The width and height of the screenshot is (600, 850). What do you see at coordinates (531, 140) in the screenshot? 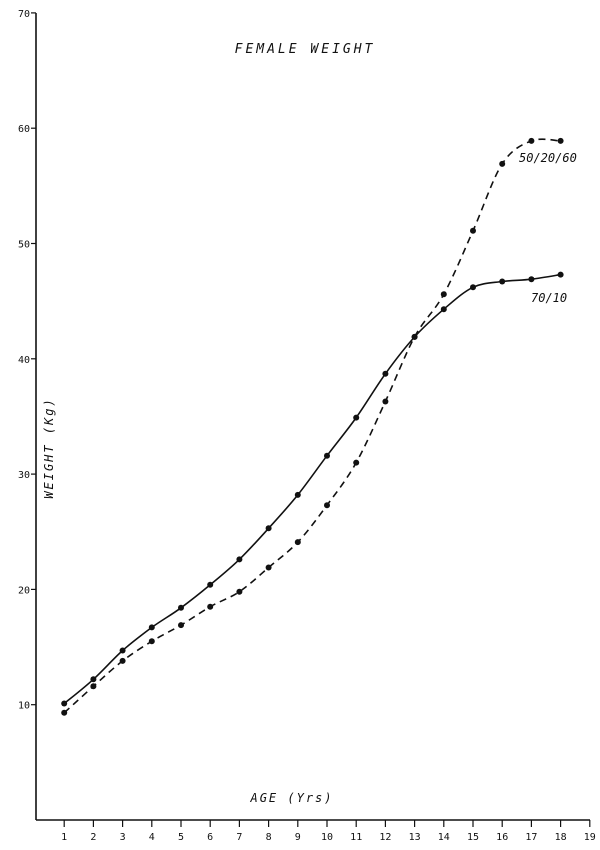
I see `point-s1-x17` at bounding box center [531, 140].